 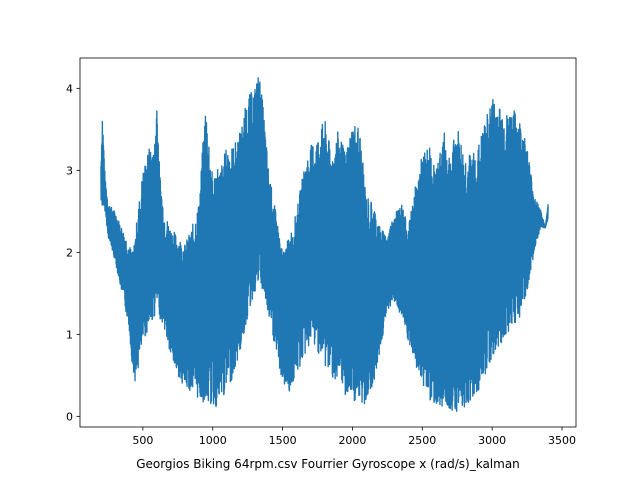 I want to click on x-tick-label: 500, so click(x=142, y=440).